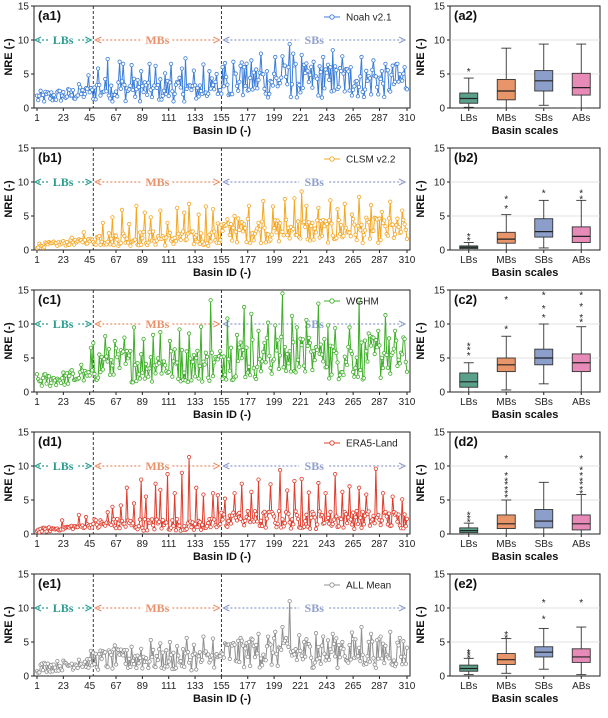  Describe the element at coordinates (544, 118) in the screenshot. I see `box-category-label: SBs` at that location.